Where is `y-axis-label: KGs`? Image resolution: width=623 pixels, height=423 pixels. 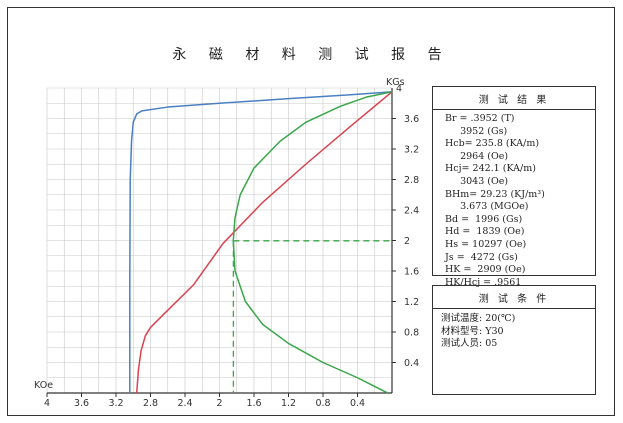 y-axis-label: KGs is located at coordinates (395, 82).